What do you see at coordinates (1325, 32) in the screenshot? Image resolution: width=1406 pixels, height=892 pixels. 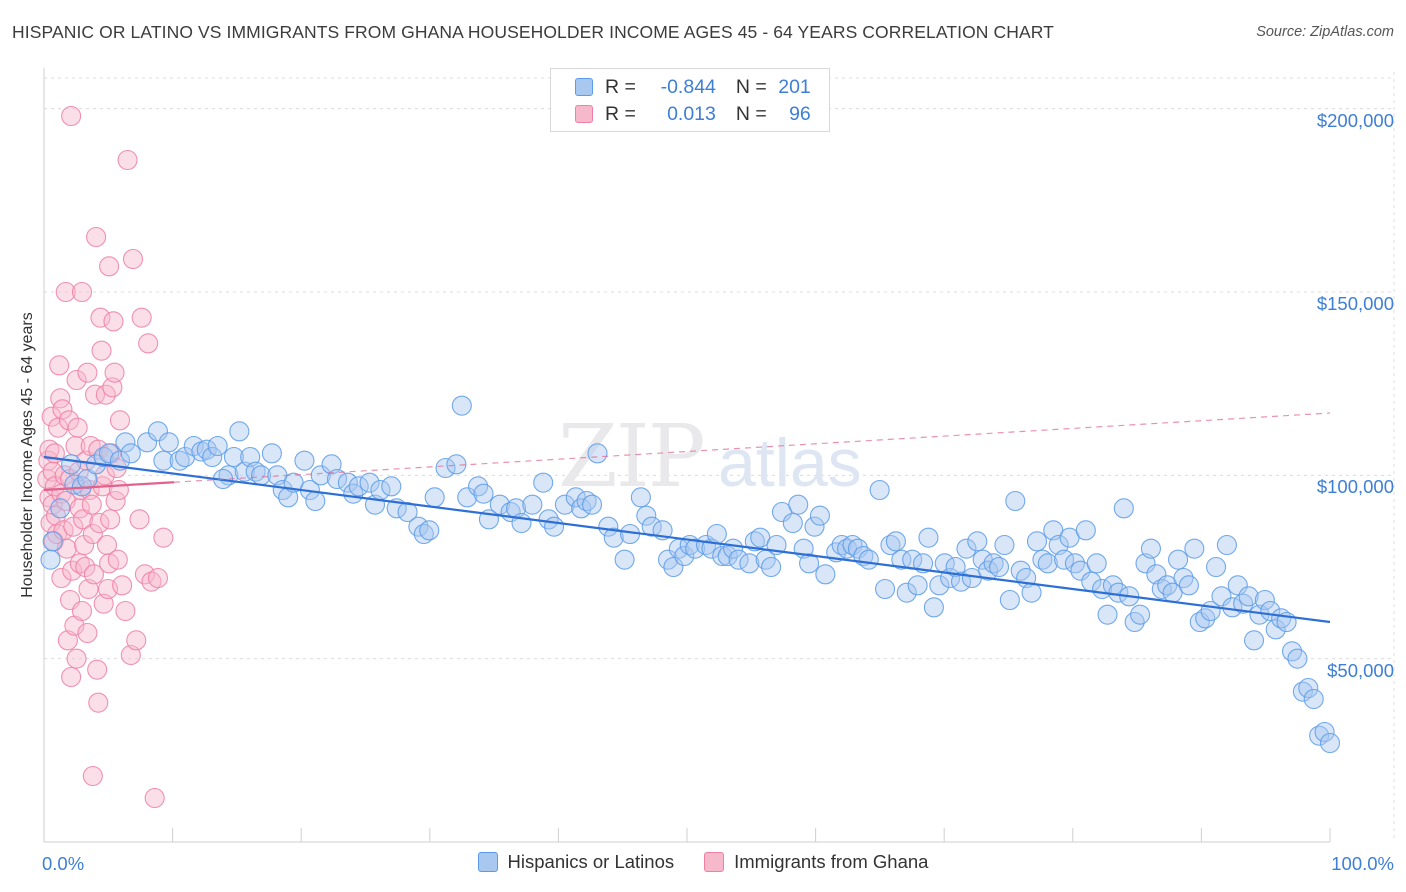 I see `source-label: Source: ZipAtlas.com` at bounding box center [1325, 32].